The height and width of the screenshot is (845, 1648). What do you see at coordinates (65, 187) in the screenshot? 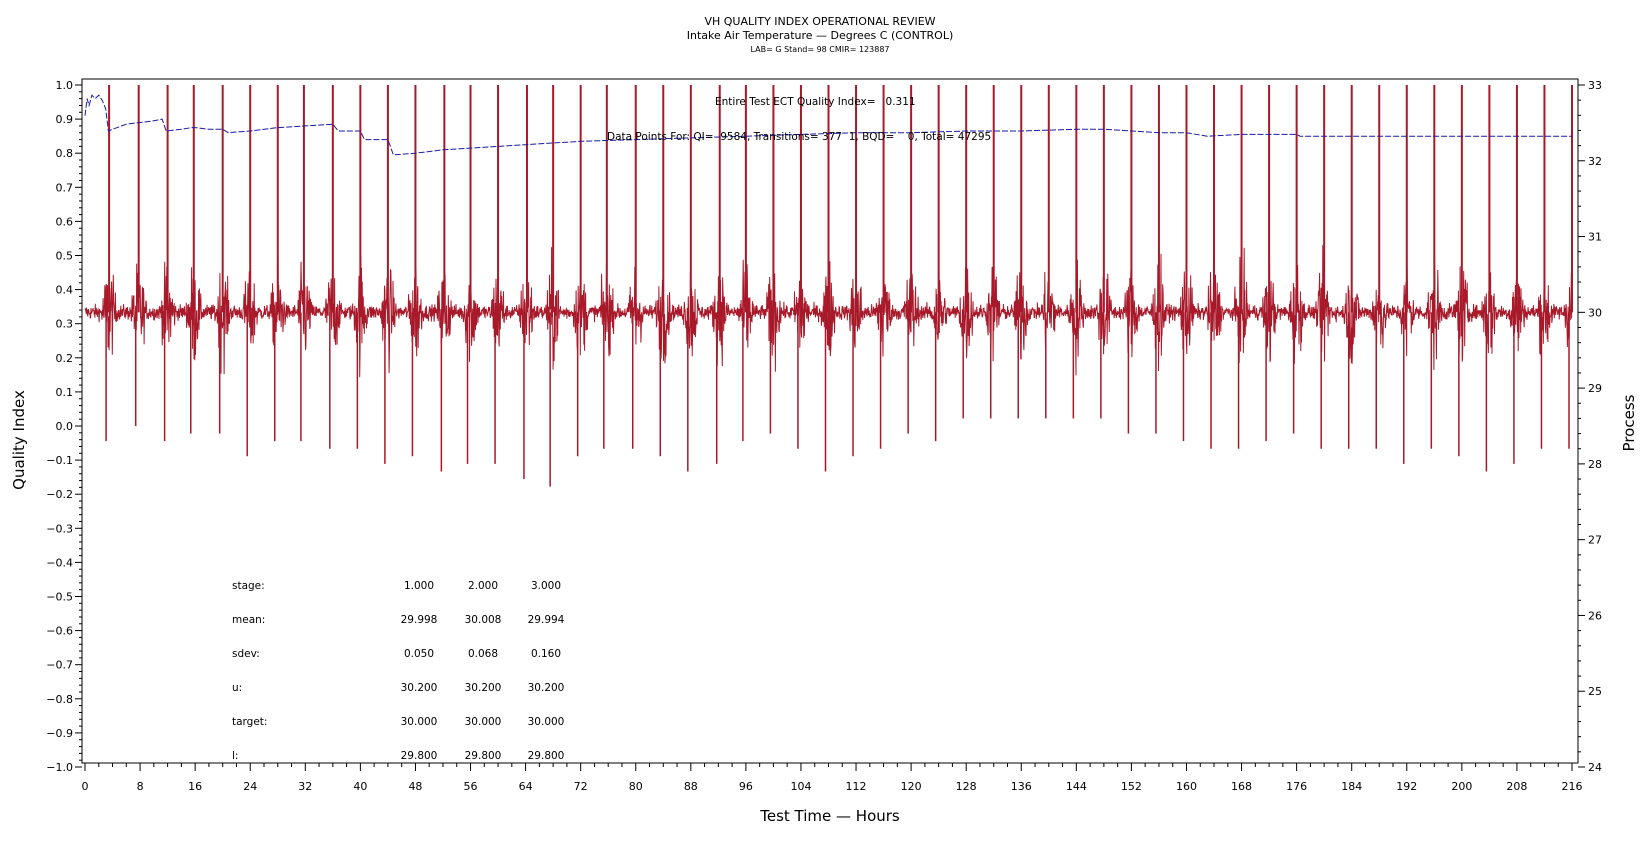
I see `y-left-tick-label: 0.7` at bounding box center [65, 187].